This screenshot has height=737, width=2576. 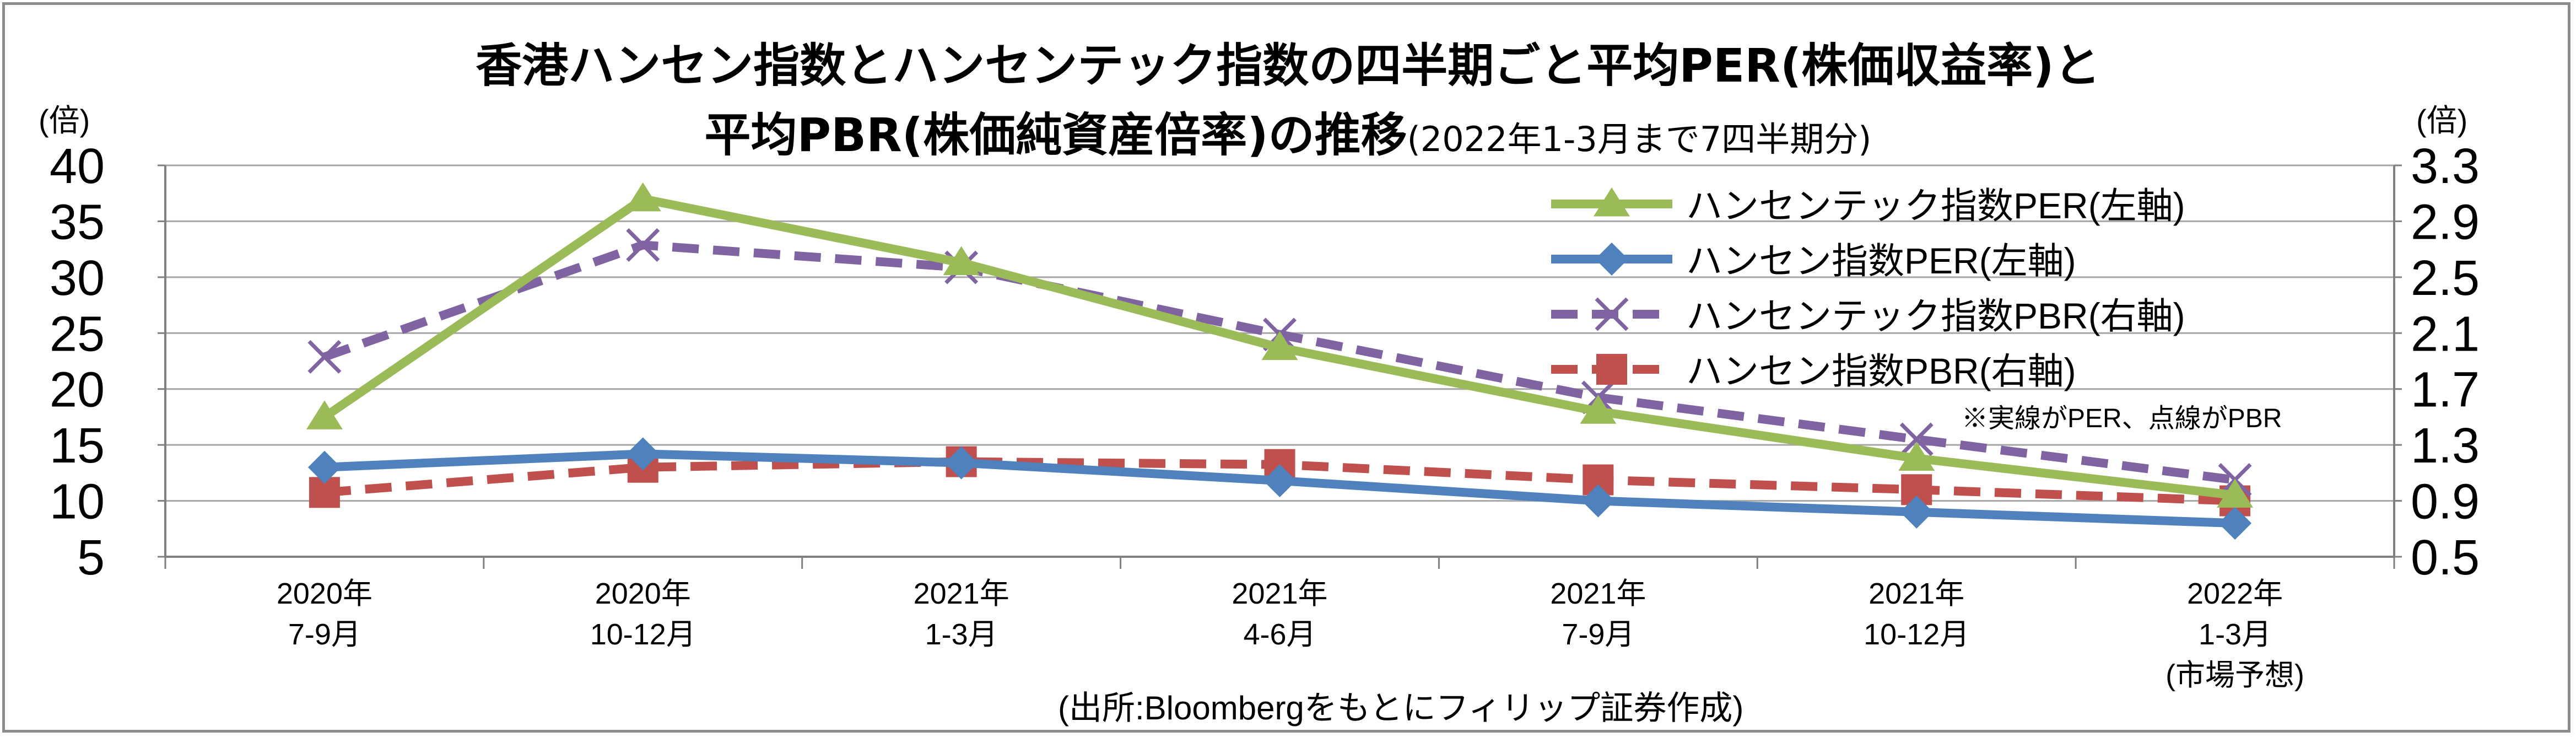 I want to click on x-axis-tick-label: 2020年 10-12月, so click(x=643, y=614).